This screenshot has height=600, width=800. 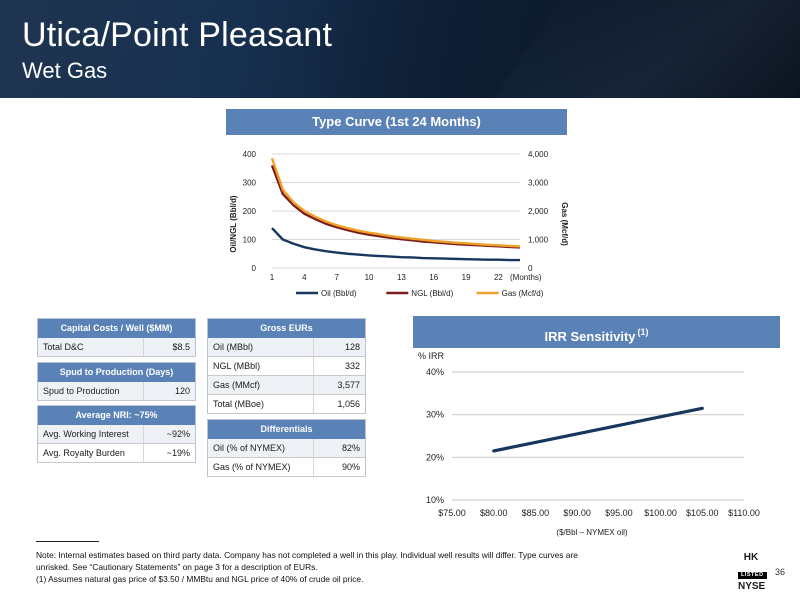 What do you see at coordinates (67, 541) in the screenshot?
I see `footnote-rule` at bounding box center [67, 541].